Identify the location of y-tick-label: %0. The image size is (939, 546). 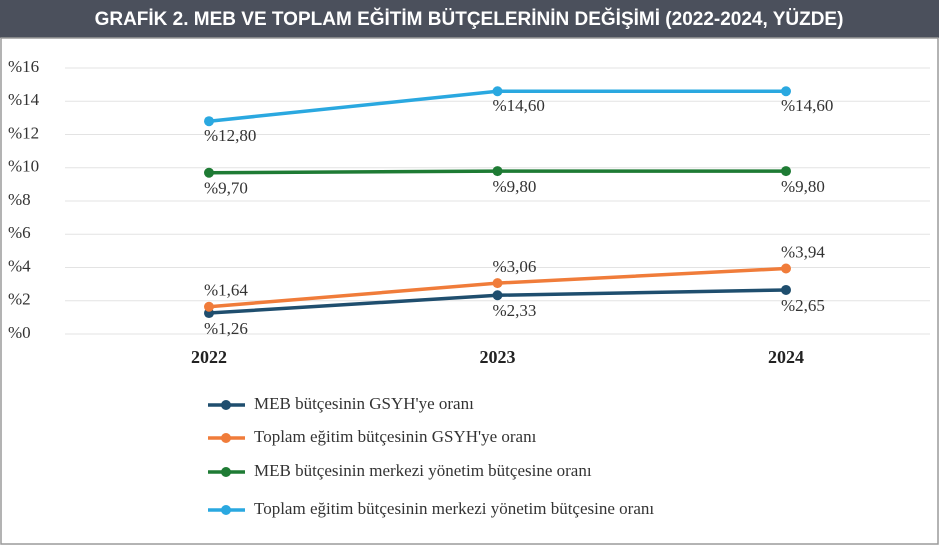
(19, 332).